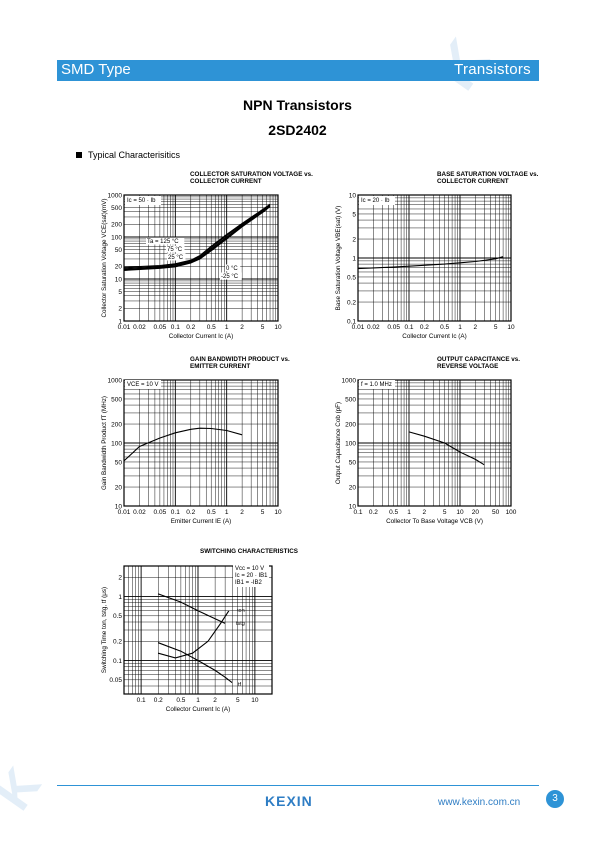 The width and height of the screenshot is (595, 842). I want to click on x-axis-label: Collector To Base Voltage VCB (V), so click(434, 521).